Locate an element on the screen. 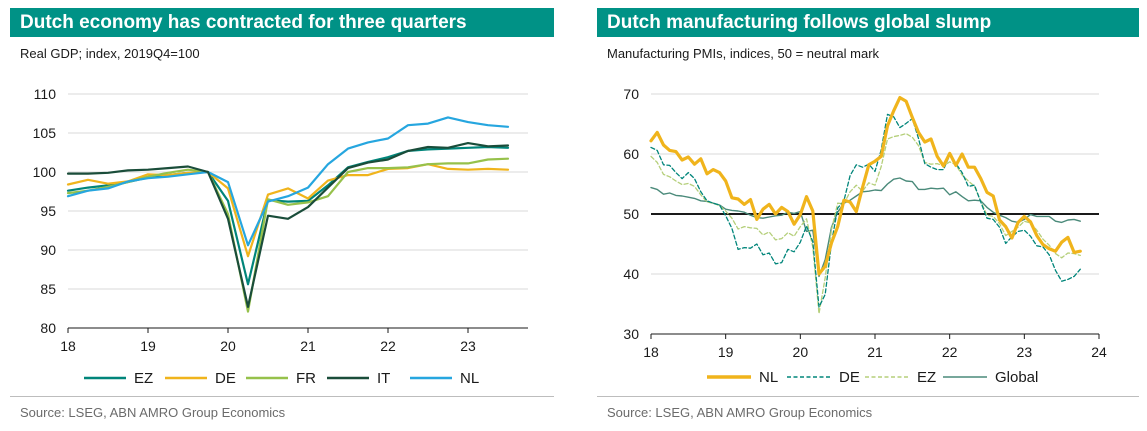 The width and height of the screenshot is (1147, 431). y-tick-label: 30 is located at coordinates (631, 334).